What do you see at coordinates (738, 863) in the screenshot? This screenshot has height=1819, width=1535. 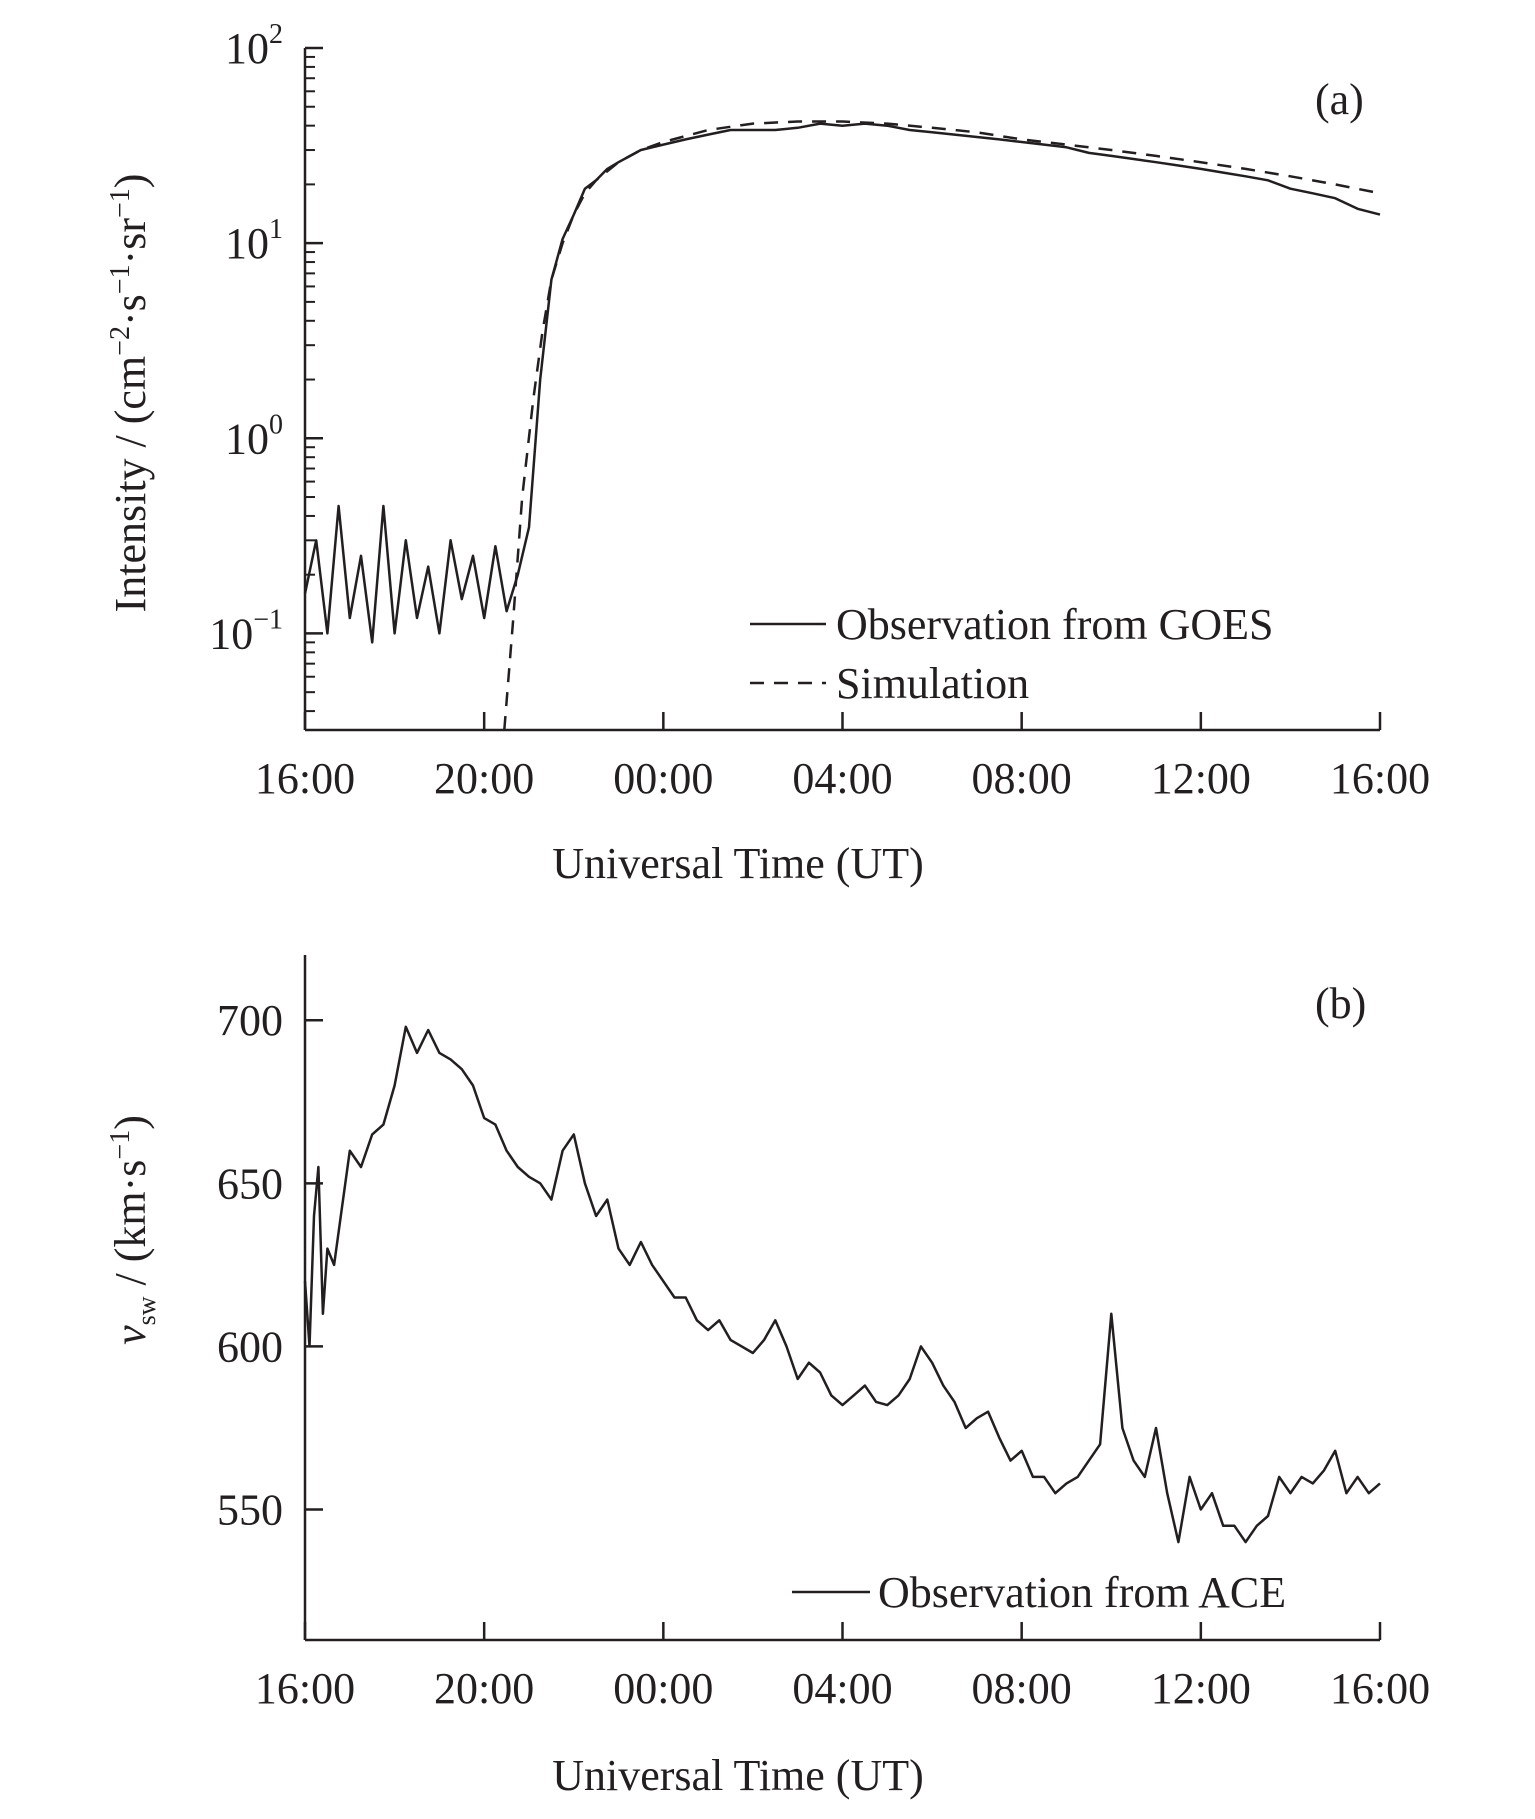 I see `panel-a-x-axis-title: Universal Time (UT)` at bounding box center [738, 863].